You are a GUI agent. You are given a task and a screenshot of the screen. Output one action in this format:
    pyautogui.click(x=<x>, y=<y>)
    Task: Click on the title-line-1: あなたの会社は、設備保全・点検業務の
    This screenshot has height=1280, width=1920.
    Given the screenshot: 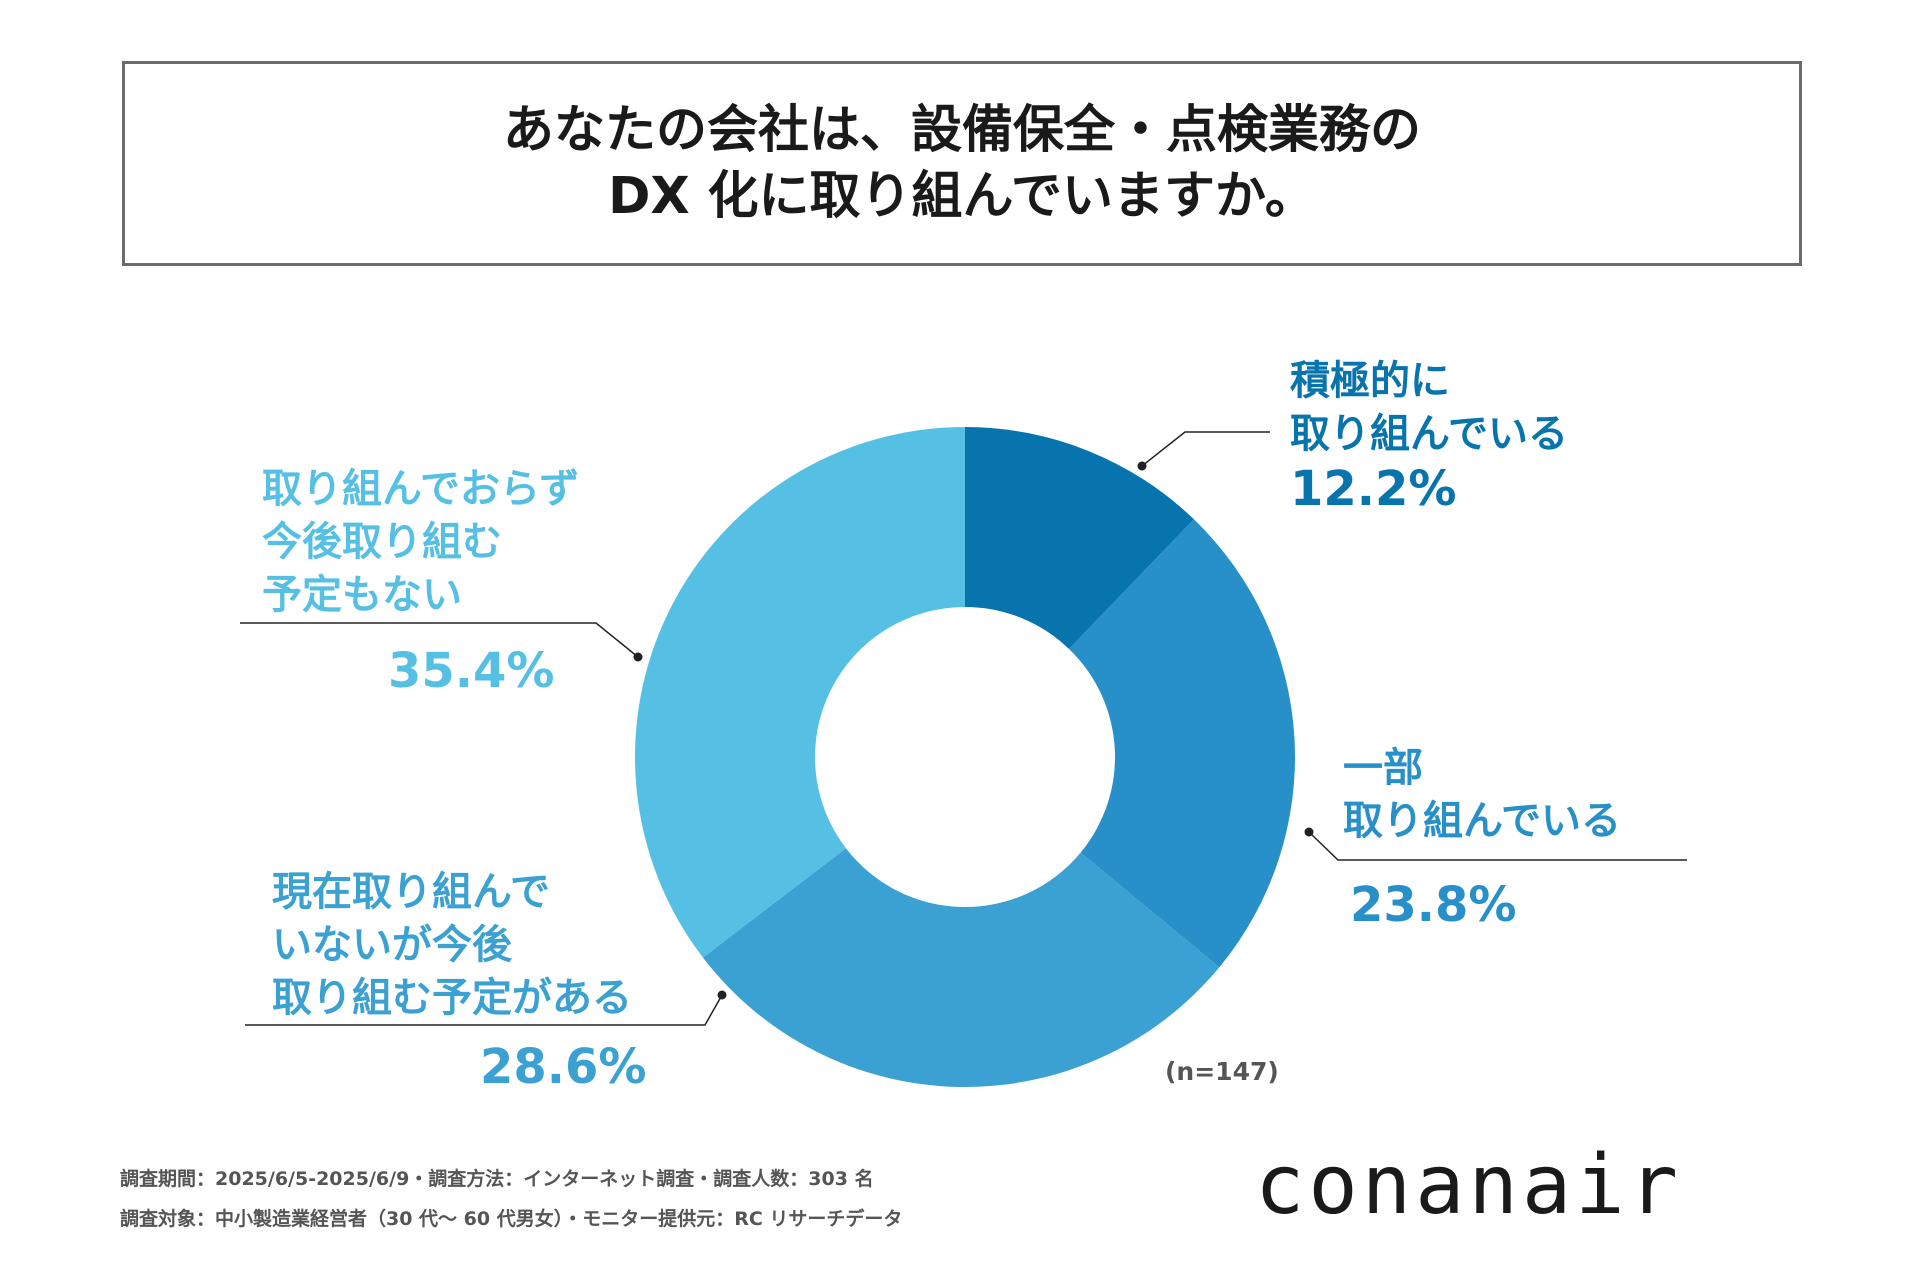 What is the action you would take?
    pyautogui.click(x=961, y=130)
    